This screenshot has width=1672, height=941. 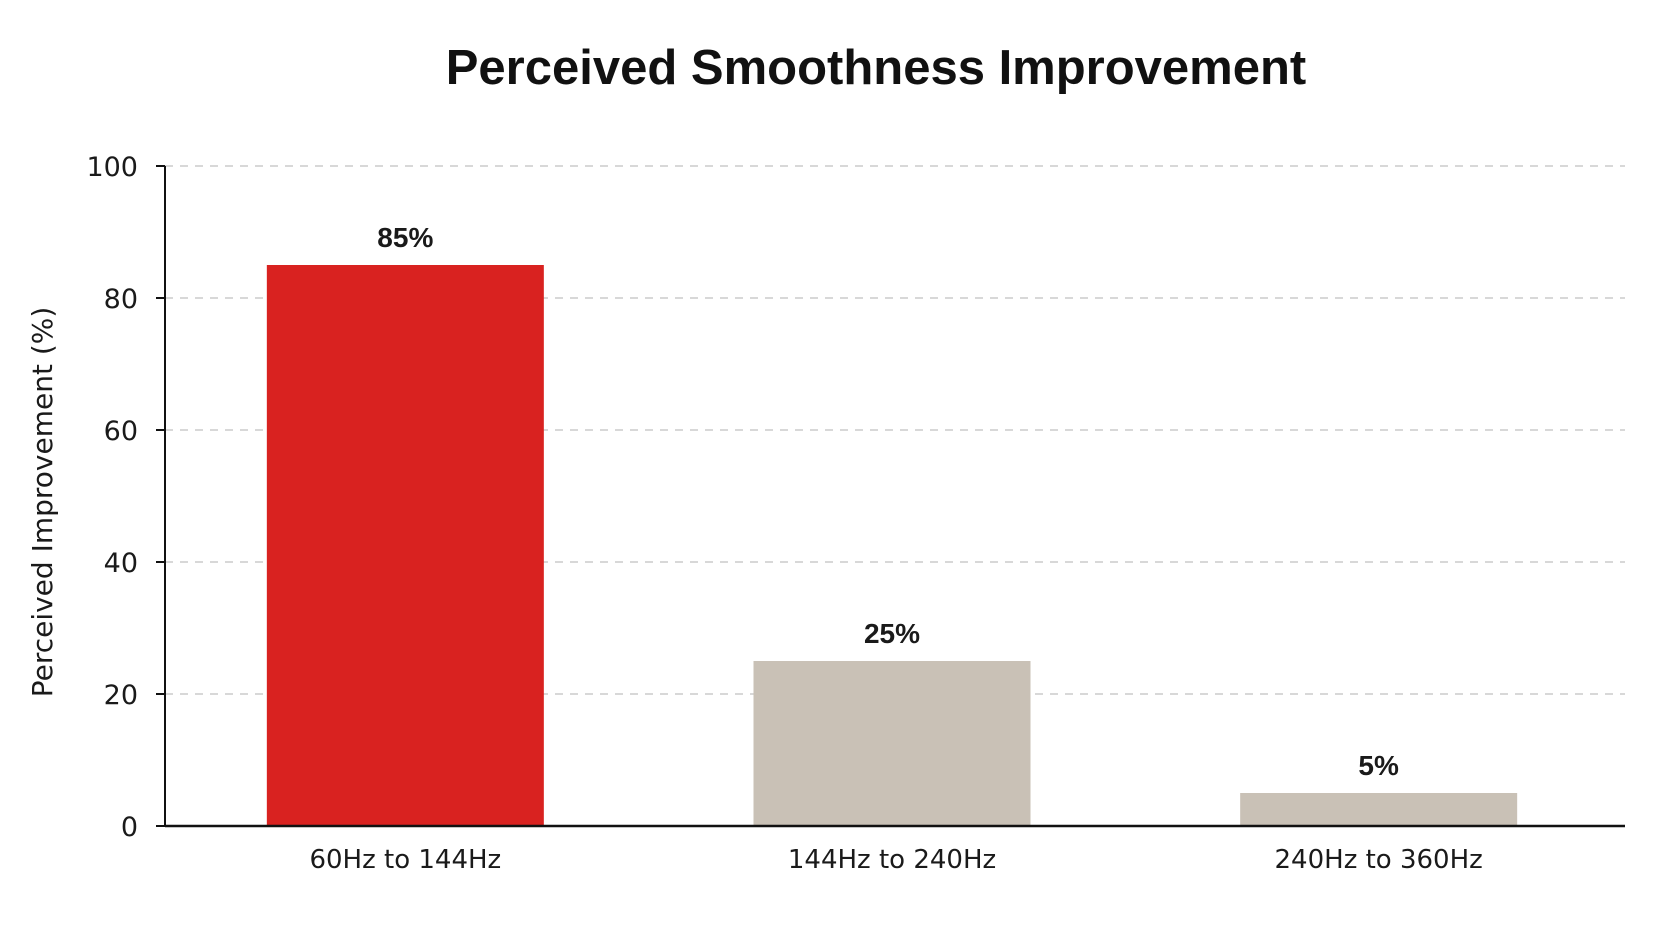 I want to click on chart-title: Perceived Smoothness Improvement, so click(x=876, y=68).